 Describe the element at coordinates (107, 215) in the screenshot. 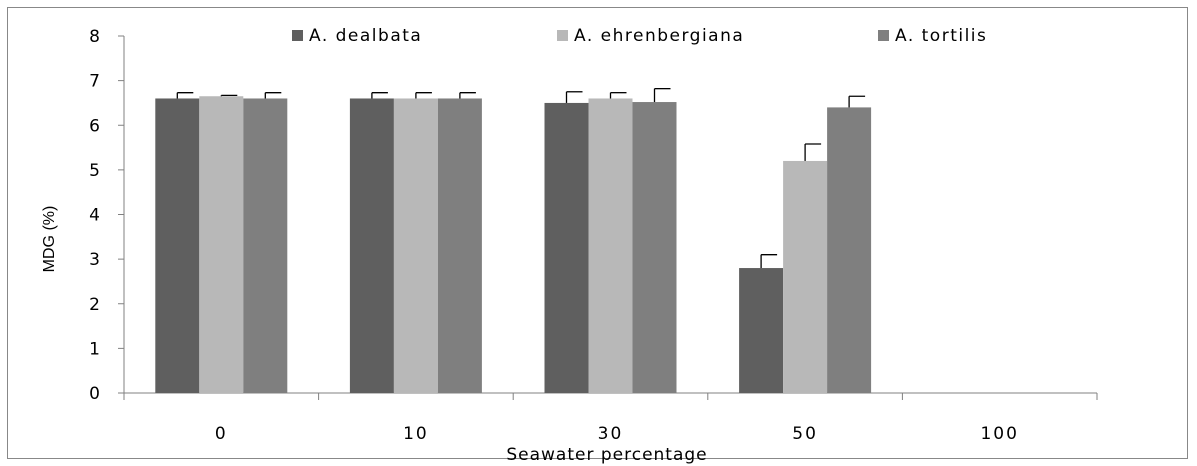

I see `y-axis: 0 1 2 3 4 5 6 7 8` at that location.